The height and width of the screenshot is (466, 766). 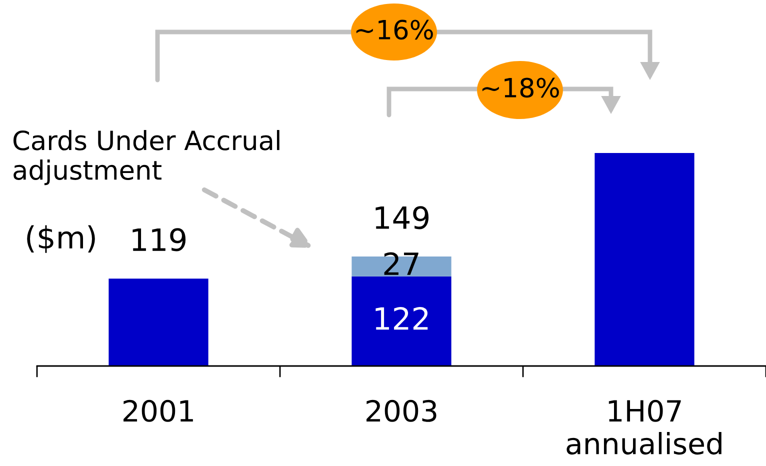 What do you see at coordinates (402, 318) in the screenshot?
I see `data-label: 122` at bounding box center [402, 318].